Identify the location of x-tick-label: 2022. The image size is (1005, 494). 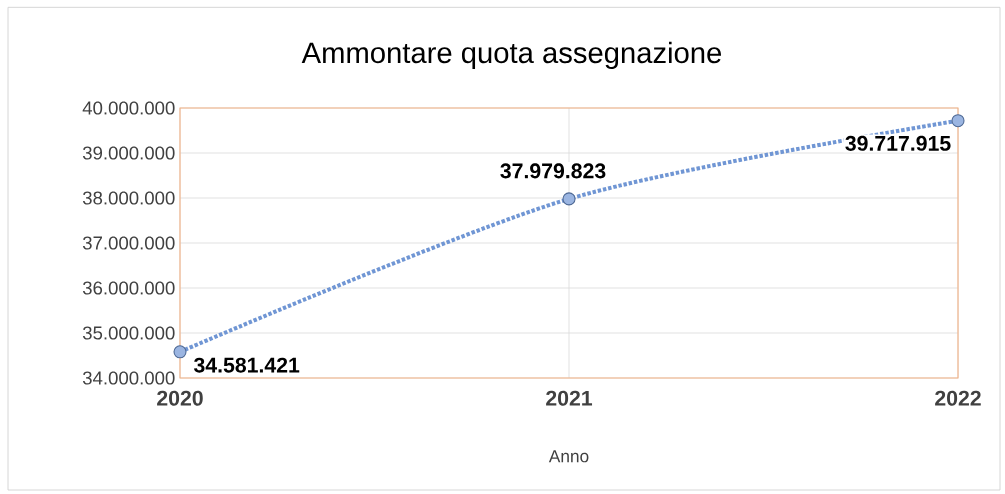
(958, 398).